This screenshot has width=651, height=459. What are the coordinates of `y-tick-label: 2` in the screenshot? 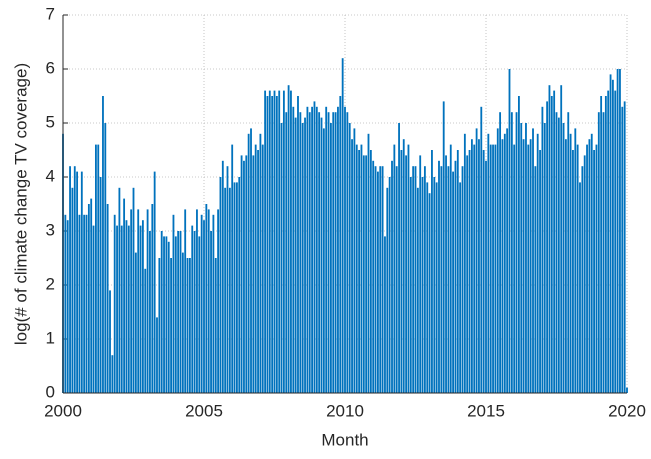 It's located at (50, 283).